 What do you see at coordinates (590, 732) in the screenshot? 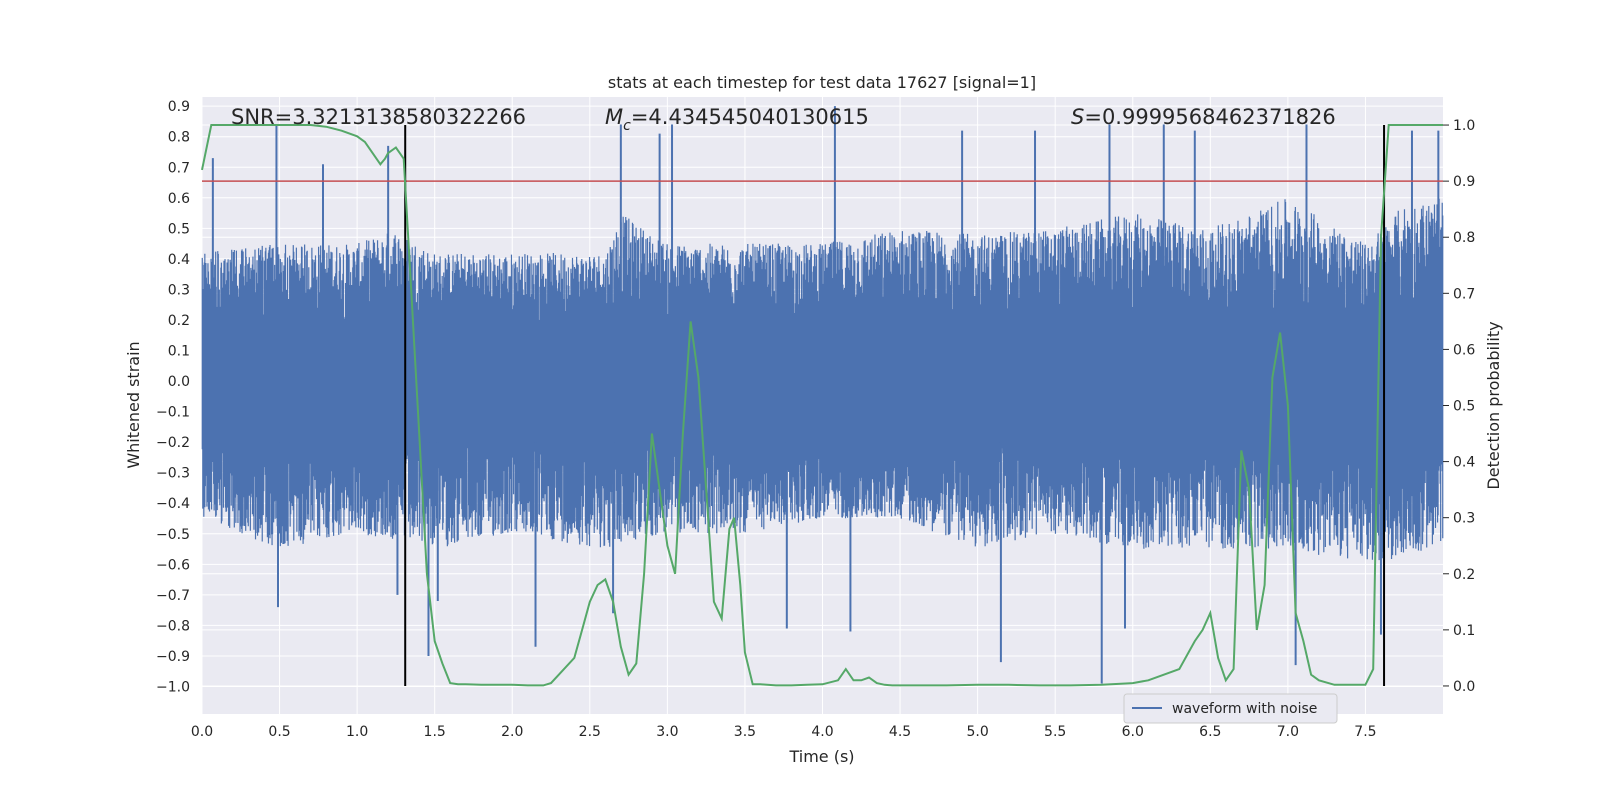
I see `x-tick-label: 2.5` at bounding box center [590, 732].